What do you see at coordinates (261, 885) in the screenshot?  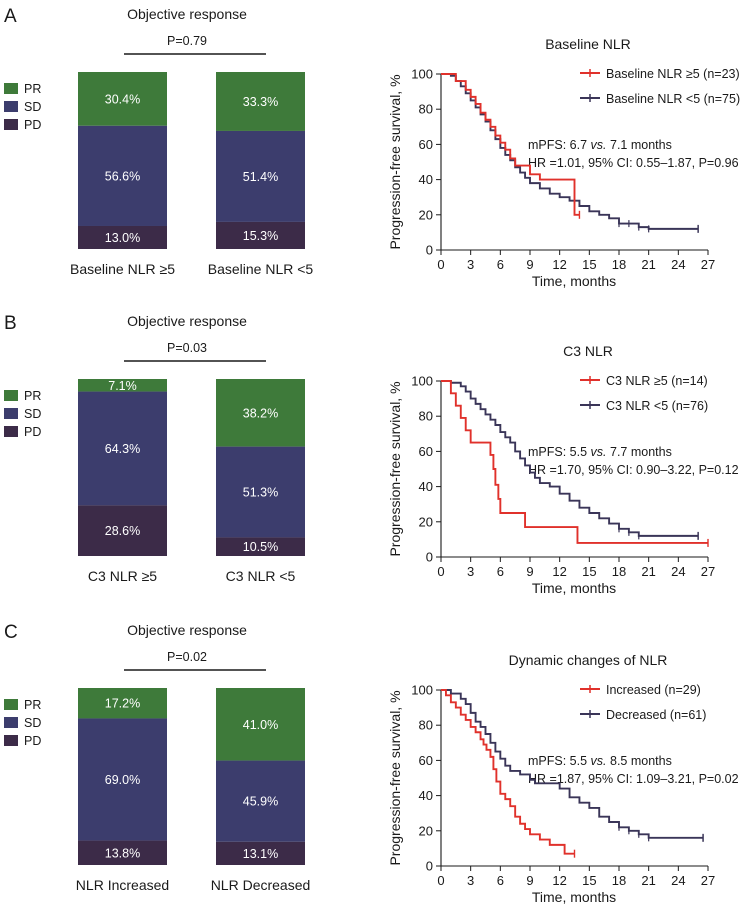 I see `bar-category-label: NLR Decreased` at bounding box center [261, 885].